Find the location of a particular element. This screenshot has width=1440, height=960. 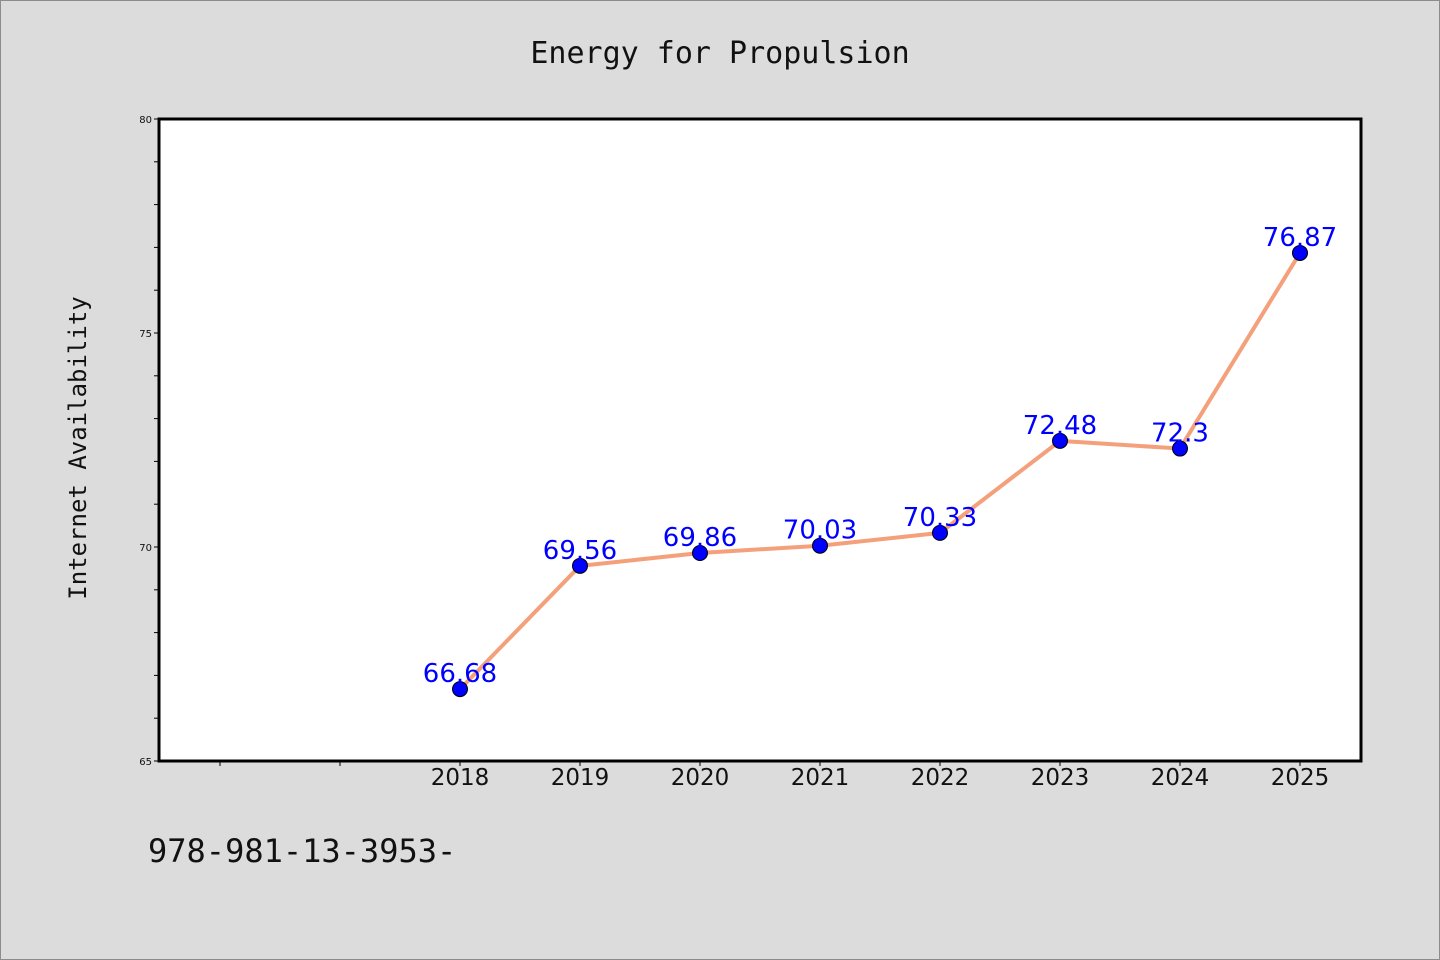

y-tick-label: 70 is located at coordinates (145, 548).